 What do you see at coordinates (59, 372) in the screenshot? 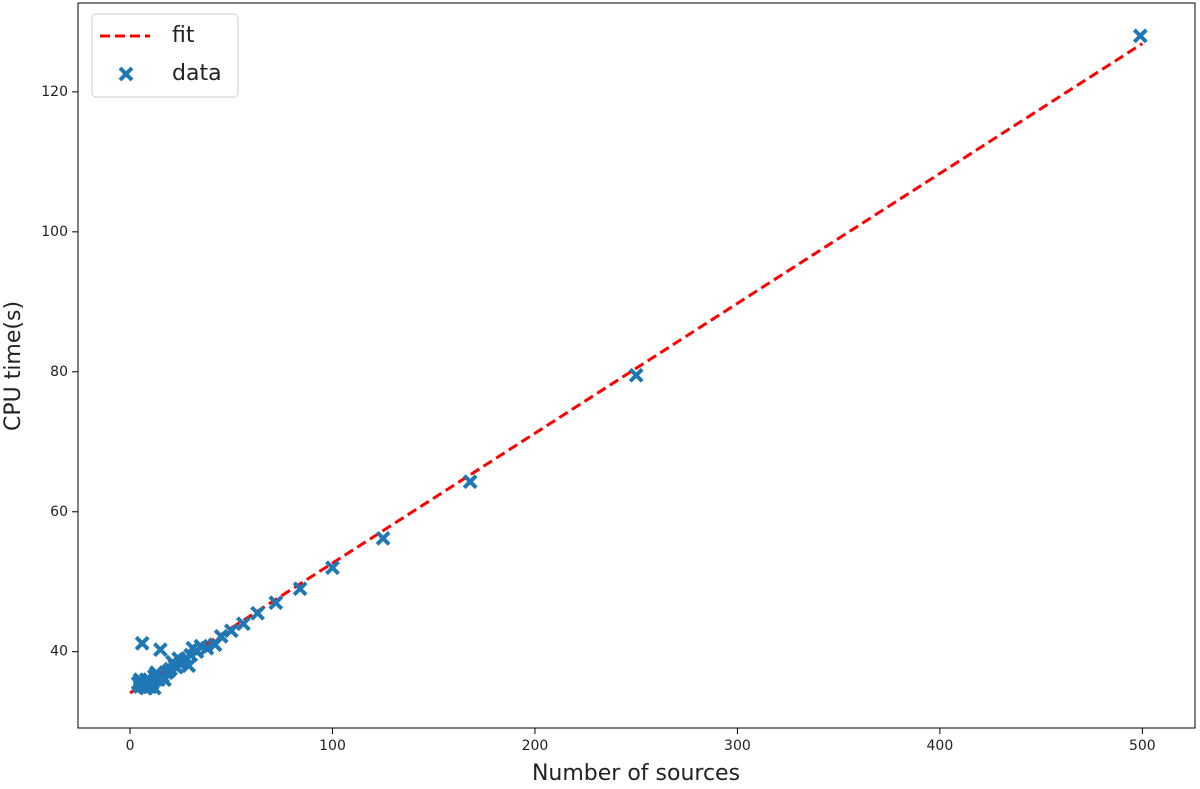
I see `y-tick-label: 80` at bounding box center [59, 372].